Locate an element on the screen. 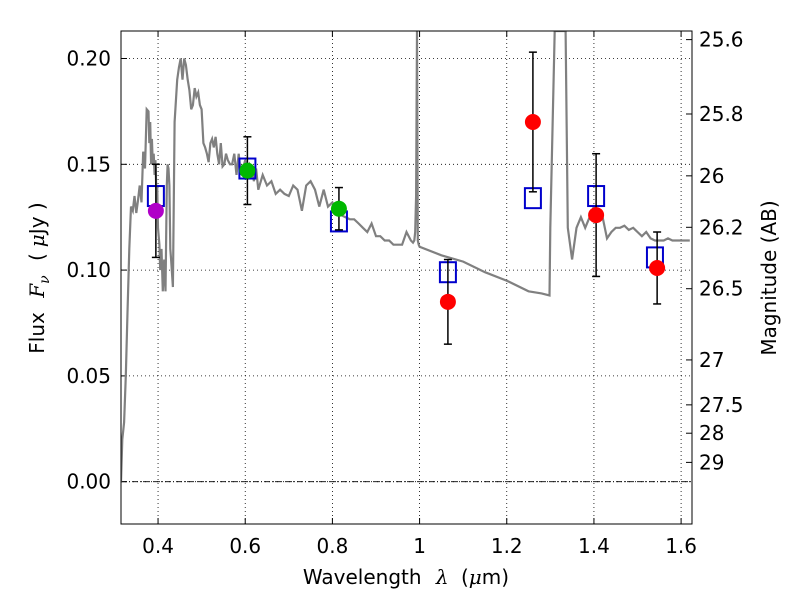 The image size is (800, 600). y-tick-labels: 0.00 0.05 0.10 0.15 0.20 is located at coordinates (88, 270).